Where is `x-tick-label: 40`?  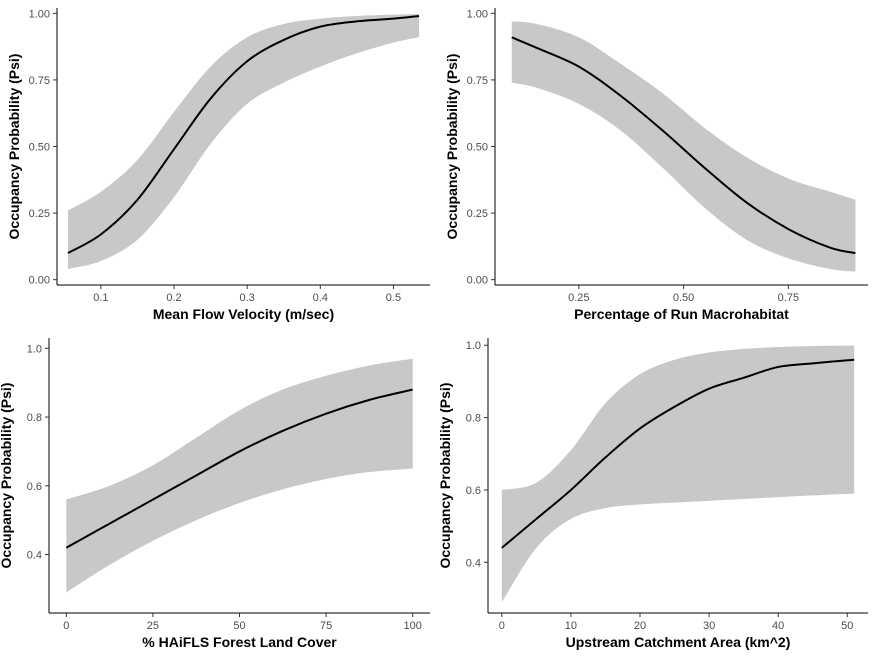
x-tick-label: 40 is located at coordinates (778, 626).